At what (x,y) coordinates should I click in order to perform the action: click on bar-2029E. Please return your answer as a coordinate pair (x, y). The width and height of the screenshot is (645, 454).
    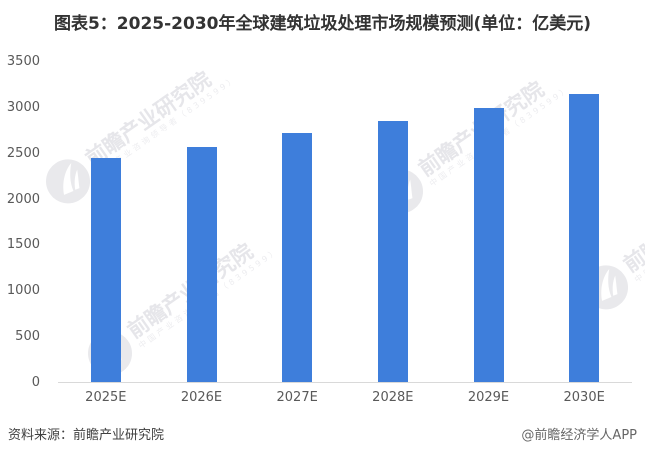
    Looking at the image, I should click on (488, 244).